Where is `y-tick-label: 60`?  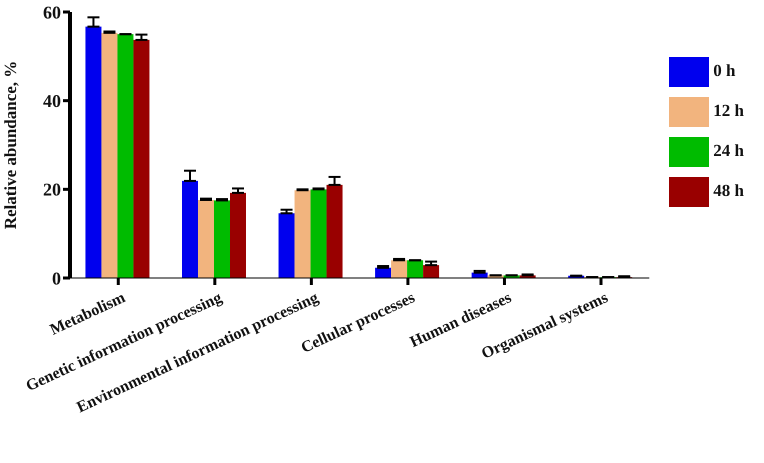
y-tick-label: 60 is located at coordinates (52, 12).